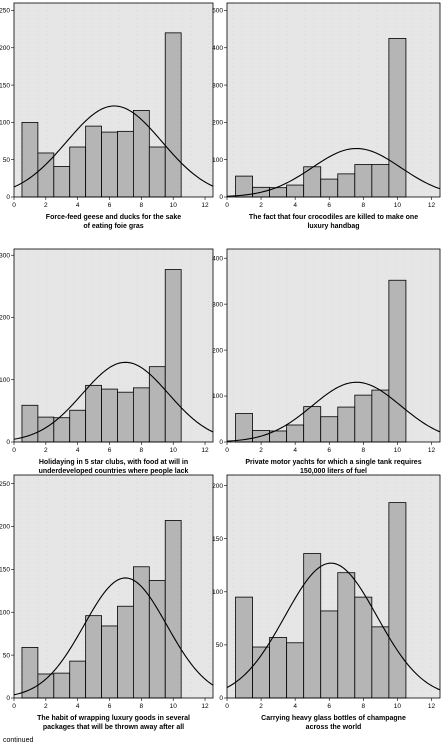 This screenshot has height=749, width=443. I want to click on chart-caption: across the world, so click(334, 727).